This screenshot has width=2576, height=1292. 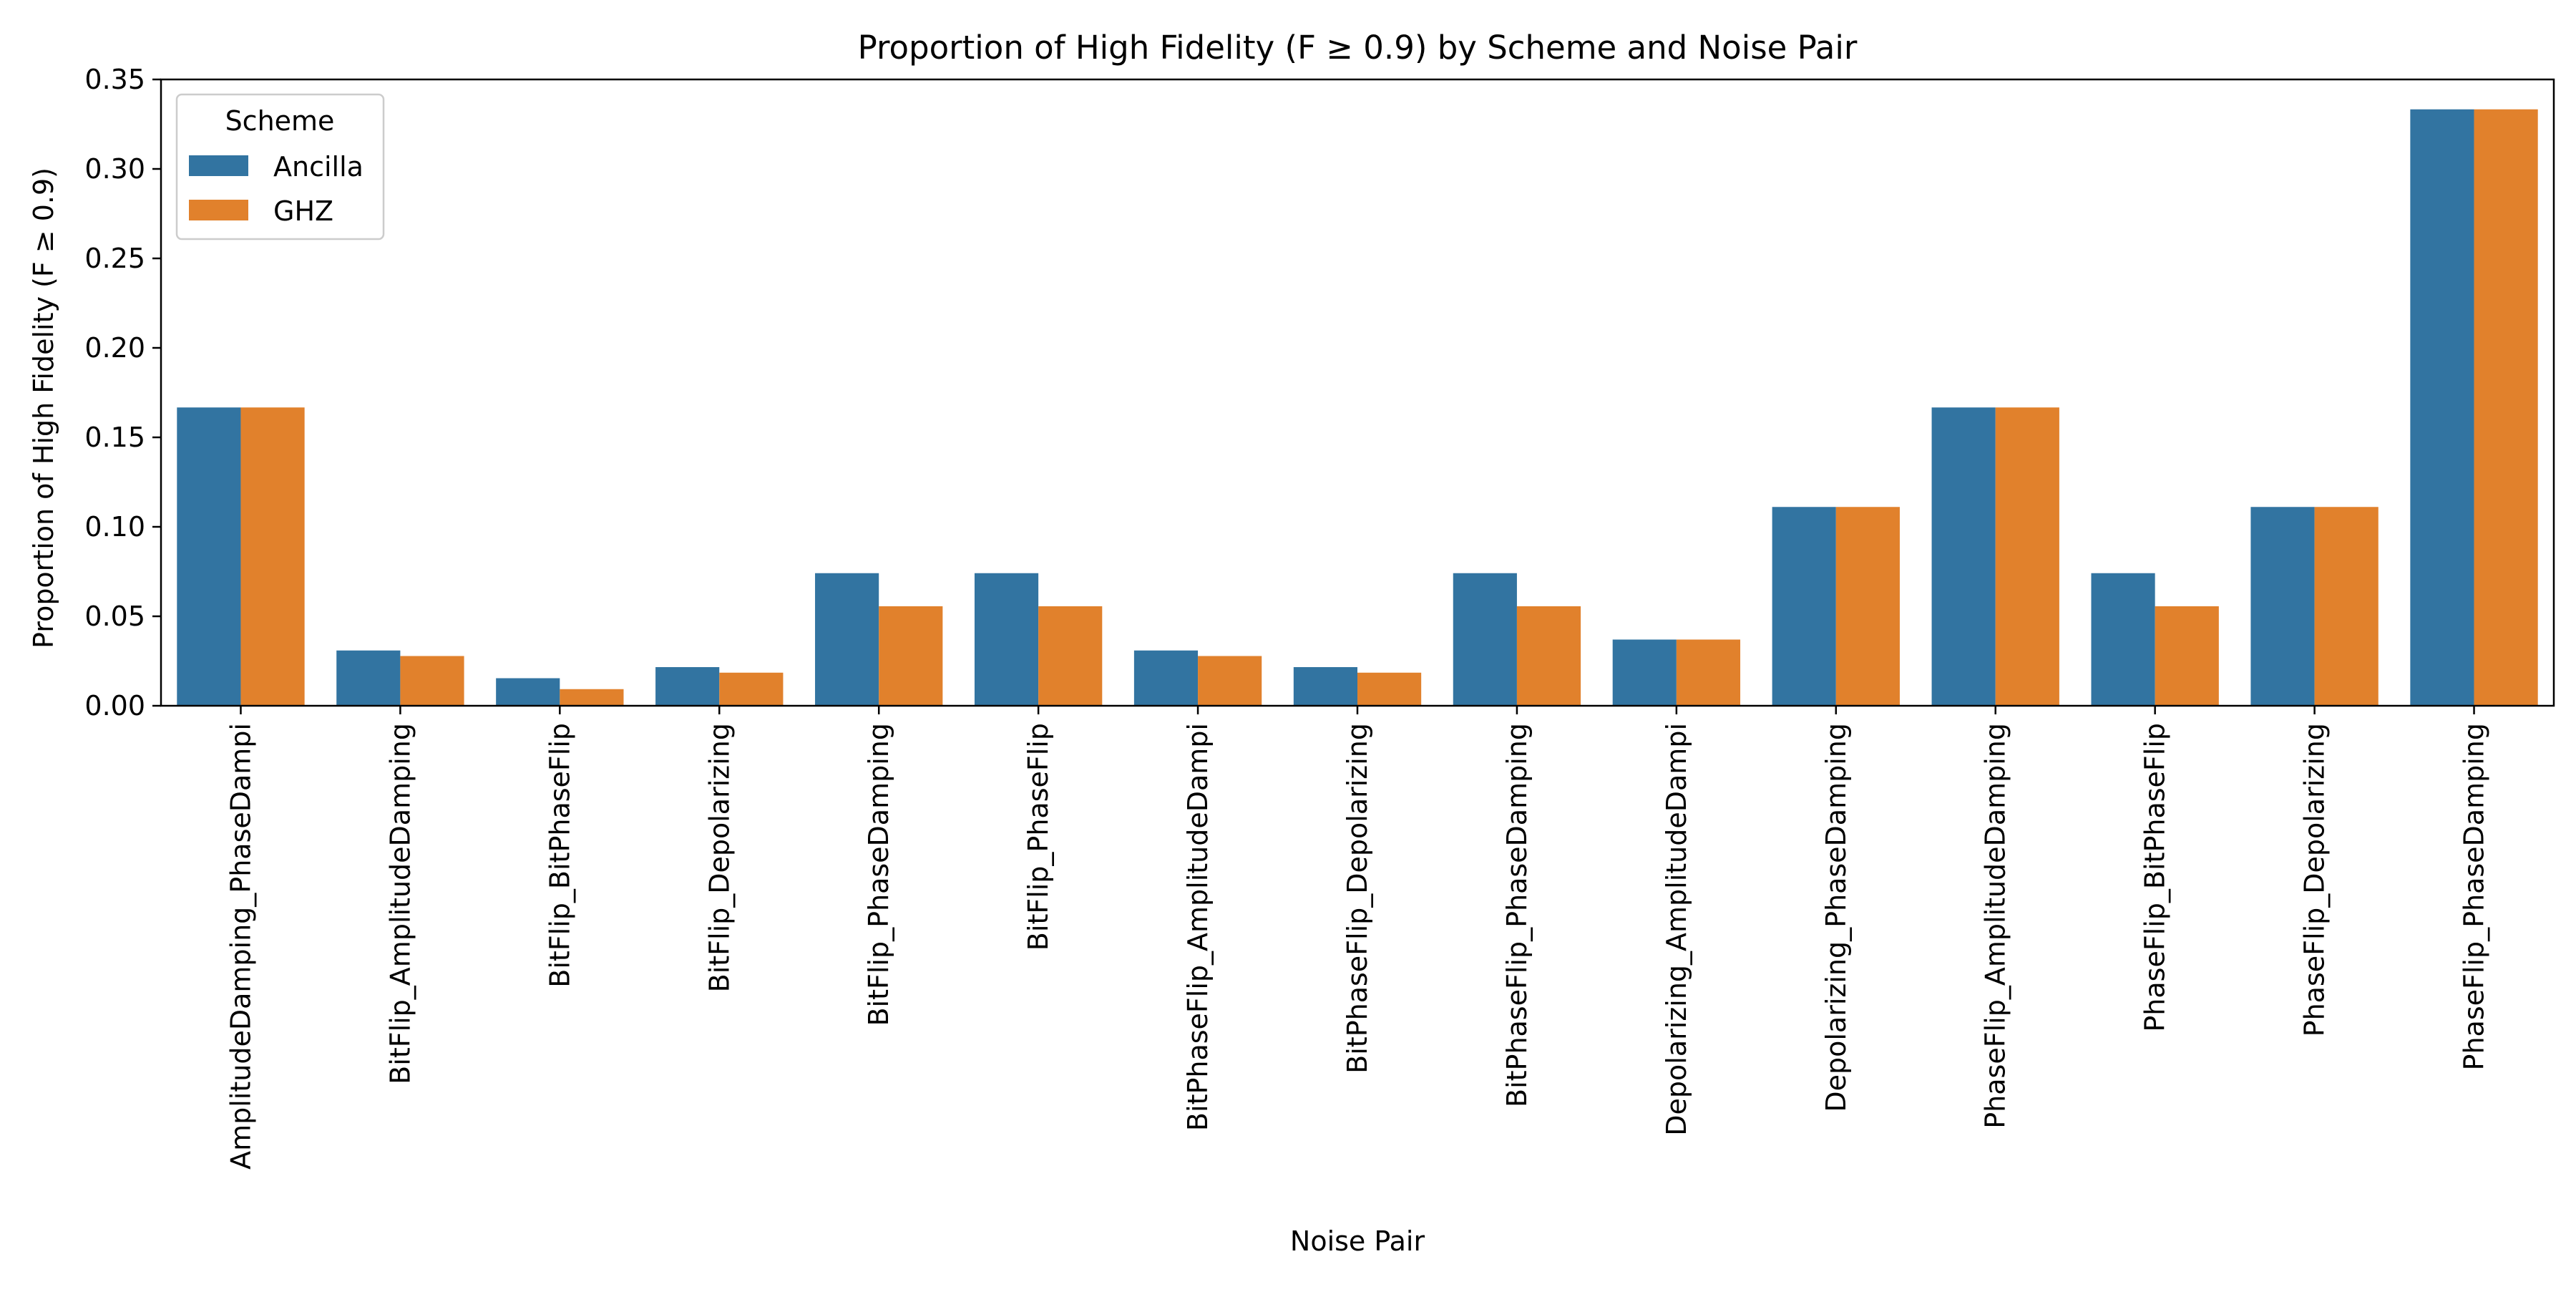 I want to click on bar-ghz-PhaseFlip_Depolarizing, so click(x=2346, y=606).